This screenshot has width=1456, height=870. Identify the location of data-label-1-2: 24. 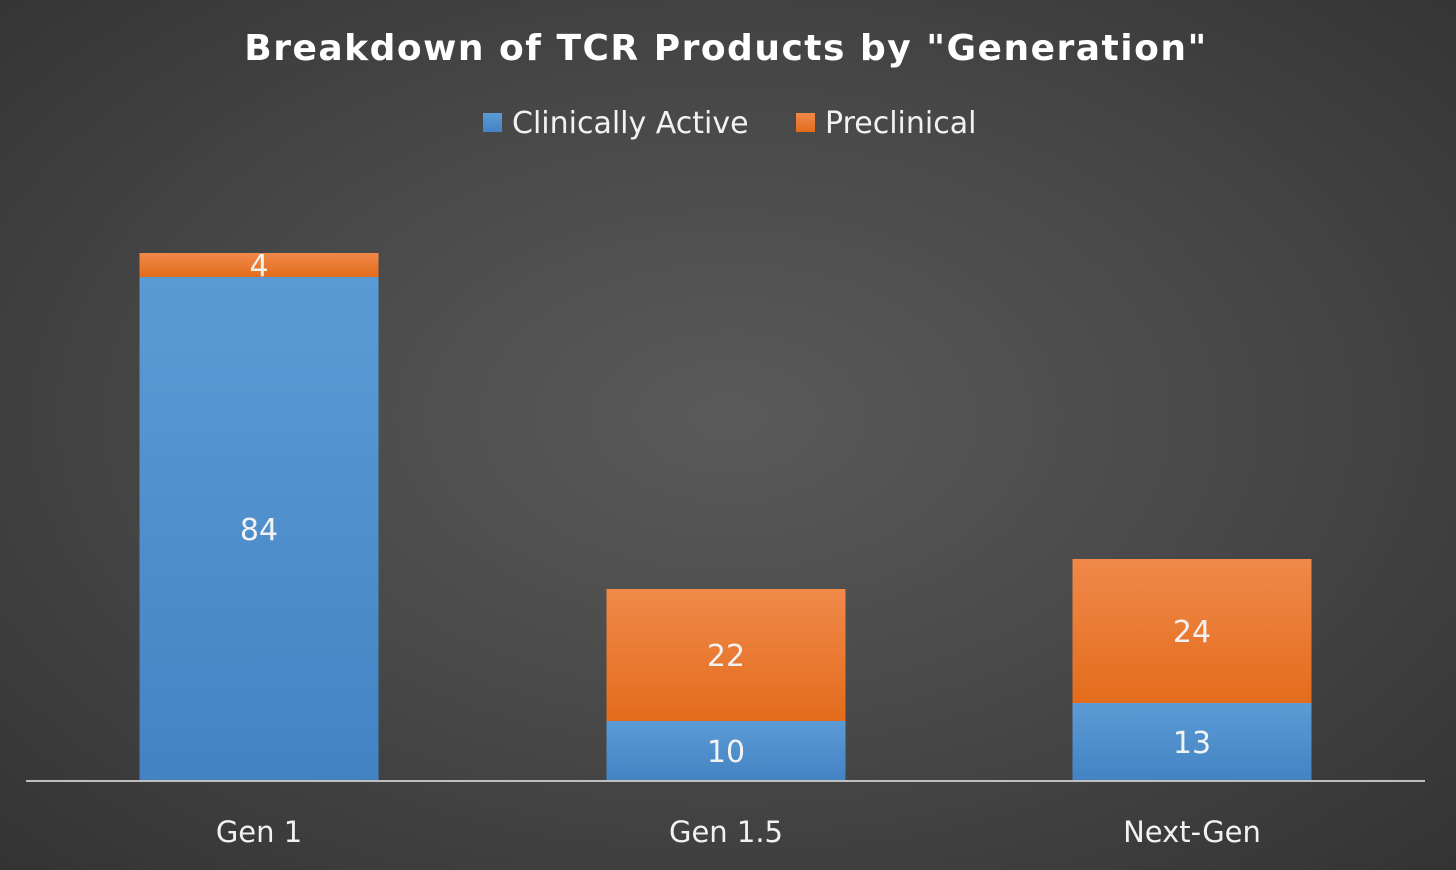
(1192, 632).